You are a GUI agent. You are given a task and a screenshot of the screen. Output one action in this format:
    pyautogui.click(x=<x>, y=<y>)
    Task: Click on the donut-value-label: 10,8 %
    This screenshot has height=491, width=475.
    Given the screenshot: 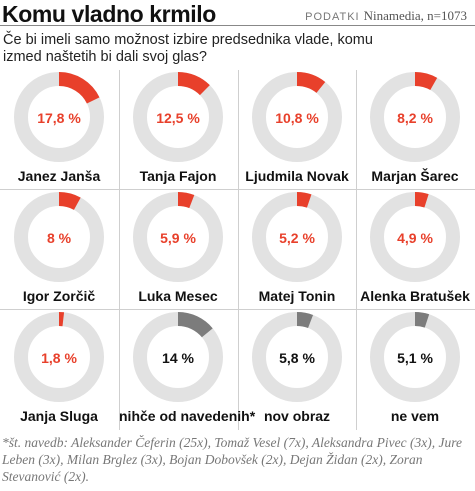 What is the action you would take?
    pyautogui.click(x=297, y=118)
    